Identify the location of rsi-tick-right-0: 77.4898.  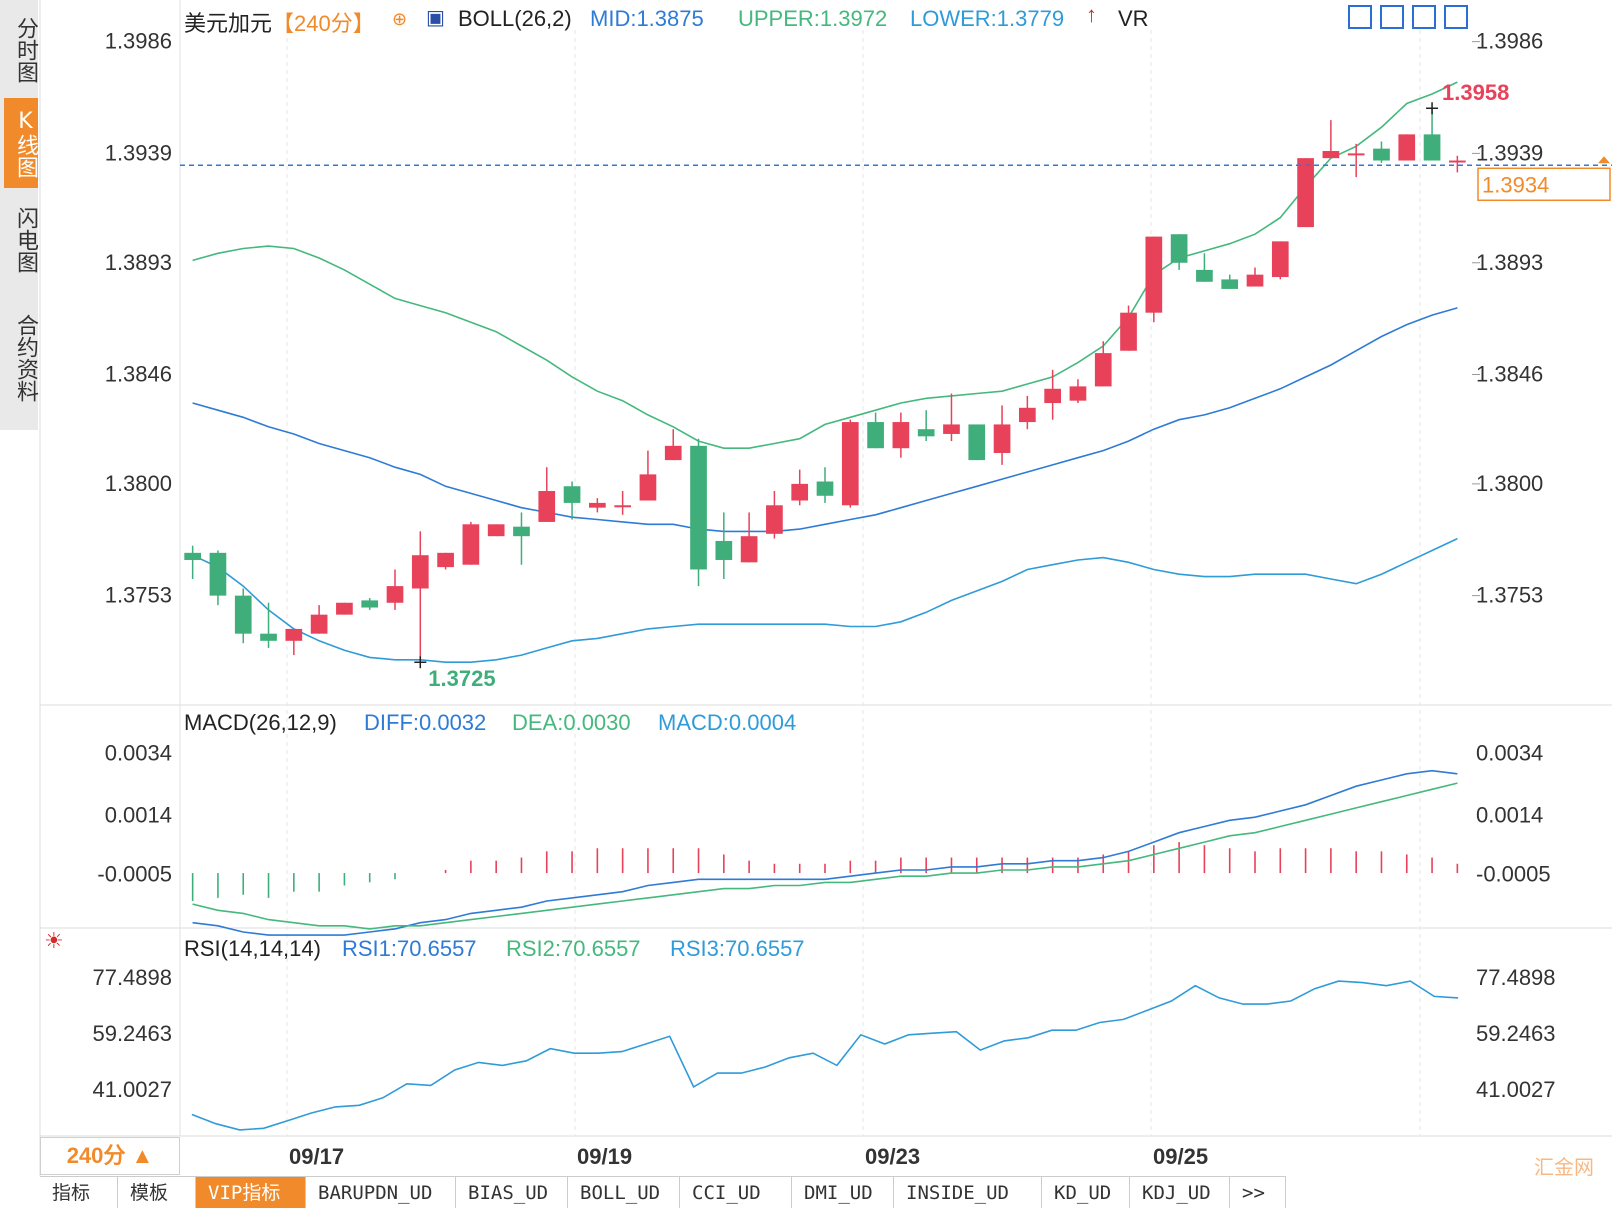
(1516, 977).